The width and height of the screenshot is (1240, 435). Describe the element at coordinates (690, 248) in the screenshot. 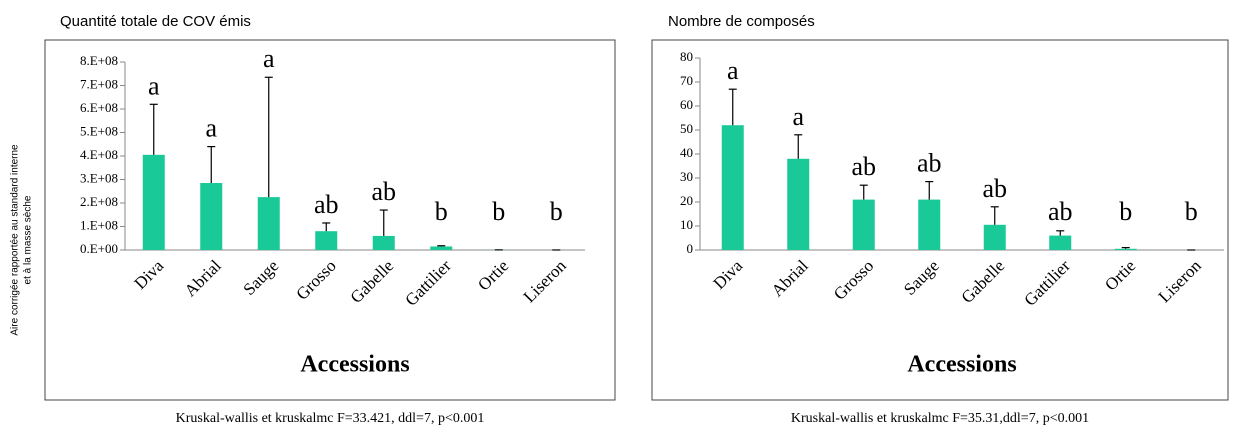

I see `y-tick-label: 0` at that location.